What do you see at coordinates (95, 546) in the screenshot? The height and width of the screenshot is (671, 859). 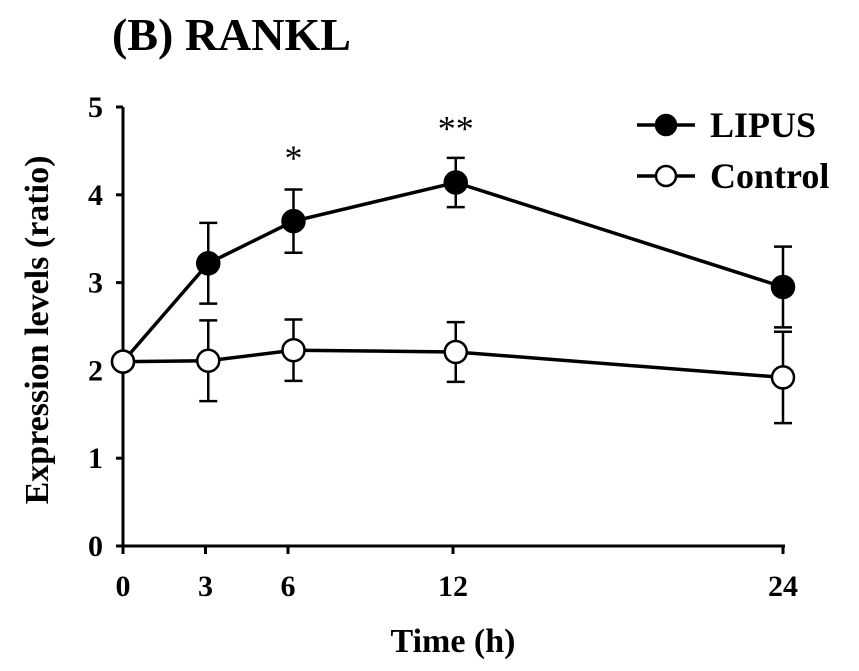 I see `y-tick-label: 0` at bounding box center [95, 546].